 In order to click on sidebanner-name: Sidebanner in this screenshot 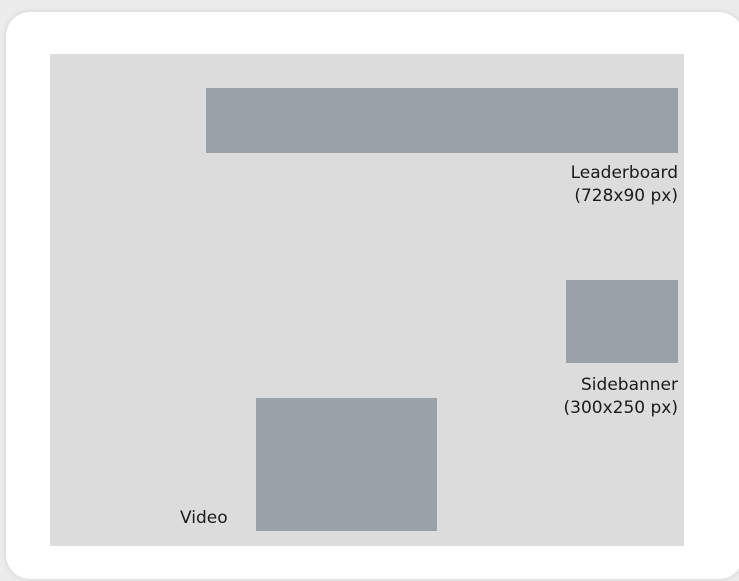, I will do `click(629, 385)`.